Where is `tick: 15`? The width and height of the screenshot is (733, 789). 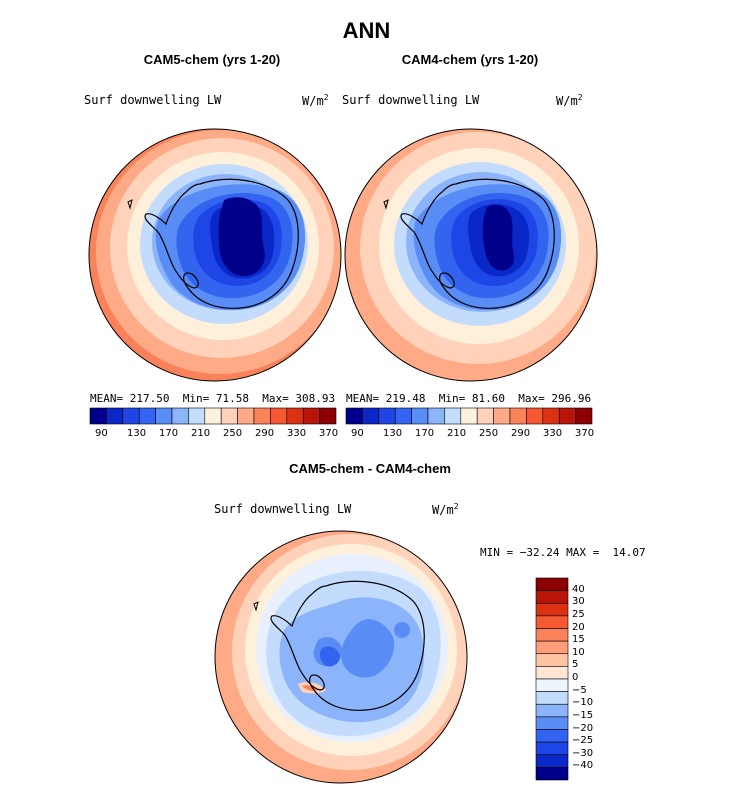 tick: 15 is located at coordinates (578, 640).